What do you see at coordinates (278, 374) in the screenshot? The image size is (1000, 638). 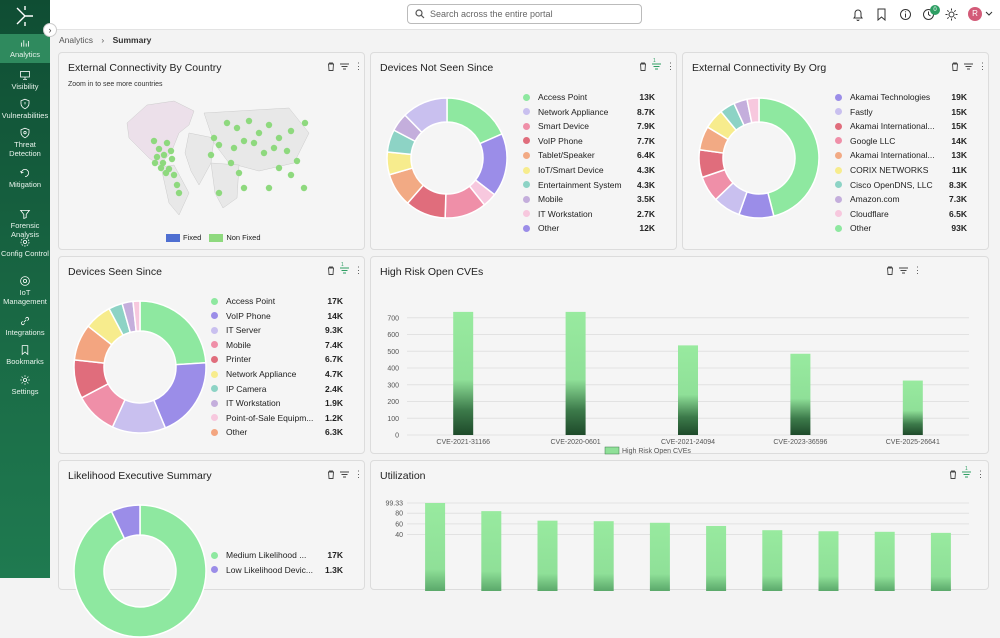 I see `legend-item: Network Appliance 4.7K` at bounding box center [278, 374].